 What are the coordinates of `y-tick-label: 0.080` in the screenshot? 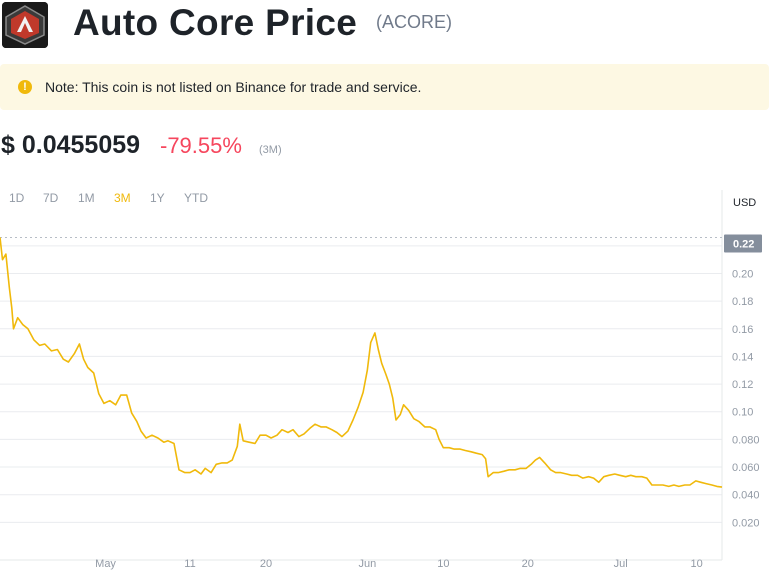 It's located at (746, 440).